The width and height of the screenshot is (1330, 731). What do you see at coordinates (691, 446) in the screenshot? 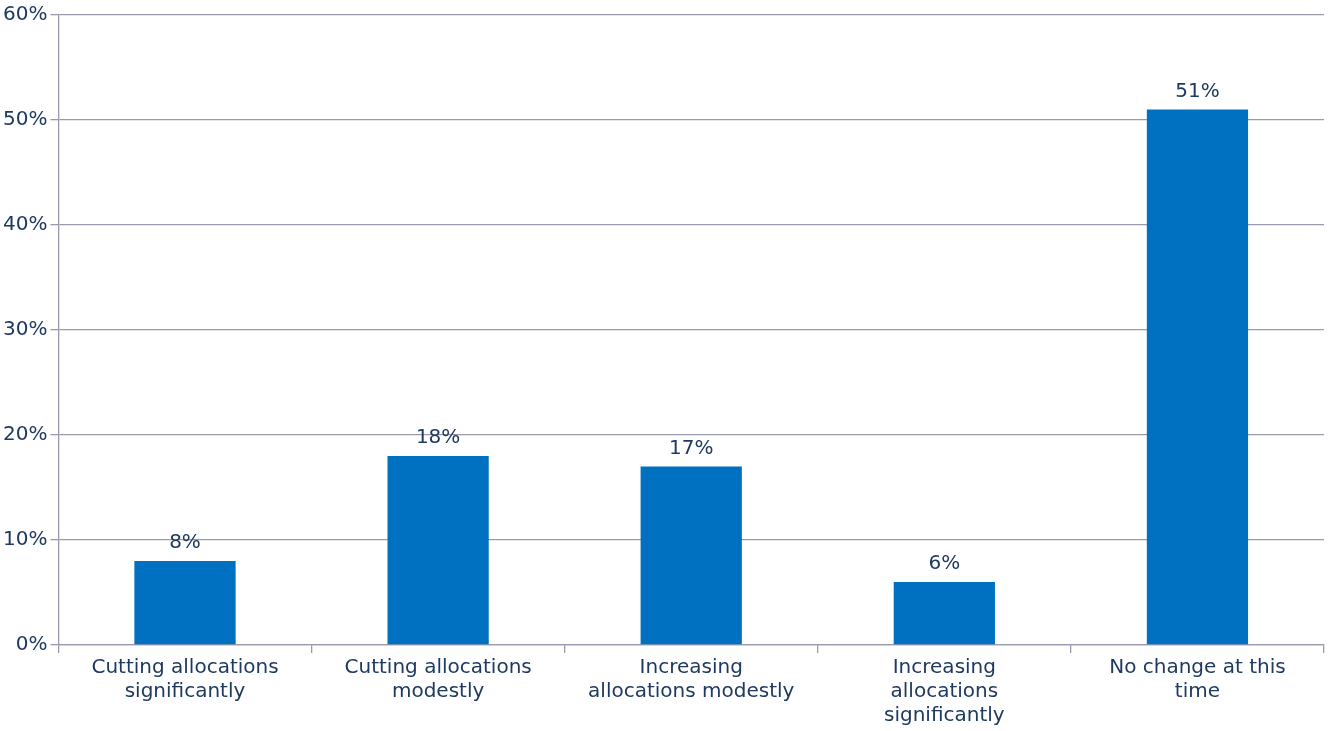
I see `data-label: 17%` at bounding box center [691, 446].